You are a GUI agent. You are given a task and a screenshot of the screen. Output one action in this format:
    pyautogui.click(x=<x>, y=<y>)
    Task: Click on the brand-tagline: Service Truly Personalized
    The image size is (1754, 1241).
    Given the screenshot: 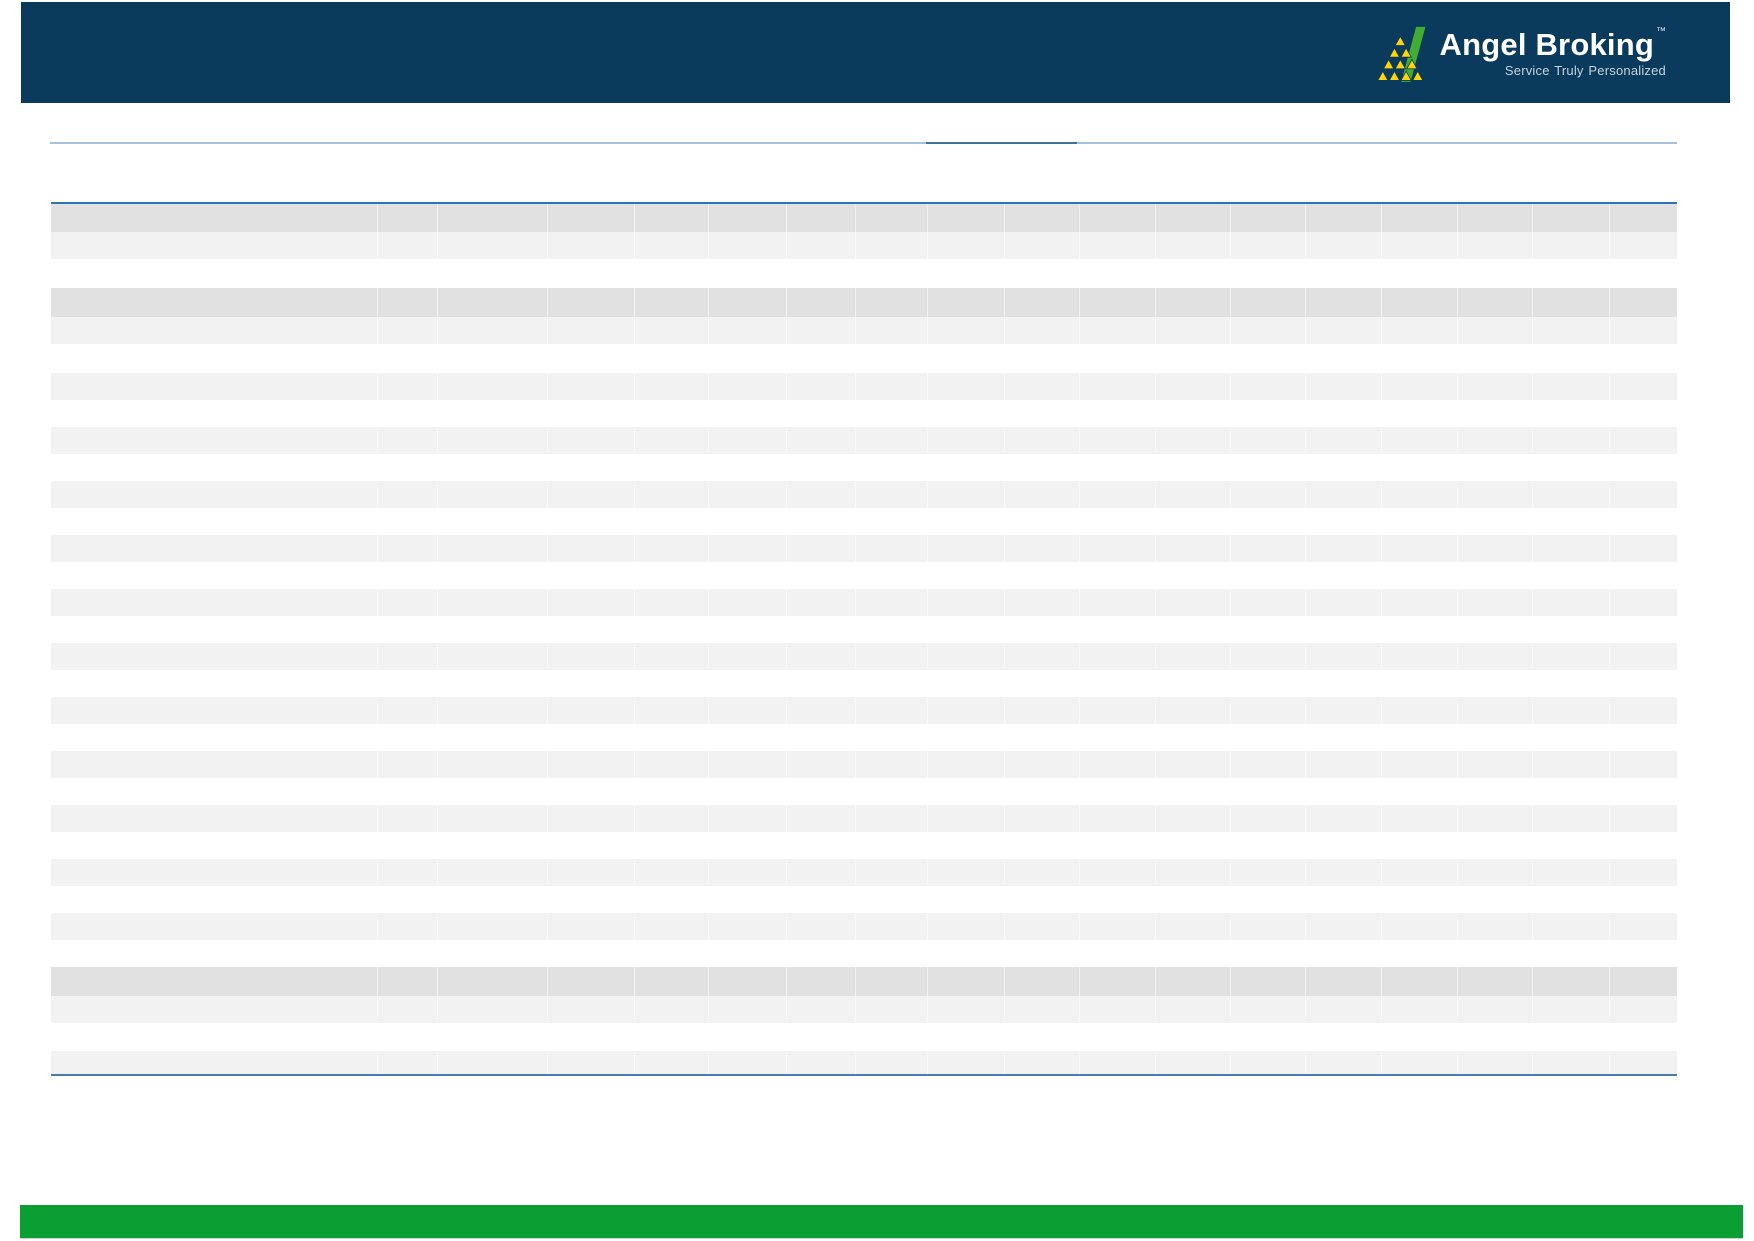 What is the action you would take?
    pyautogui.click(x=1585, y=70)
    